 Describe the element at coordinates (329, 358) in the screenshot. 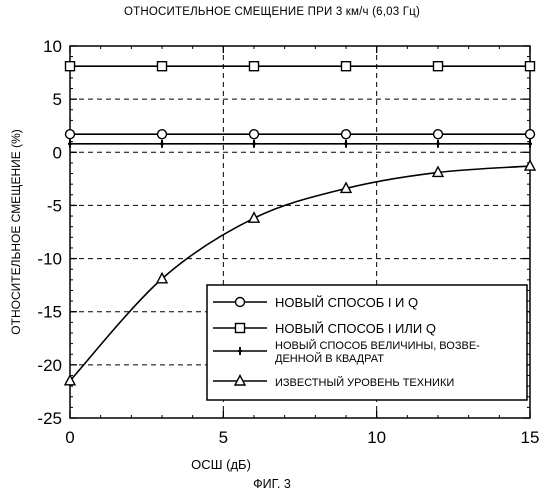

I see `legend-entry-line: ДЕННОЙ В КВАДРАТ` at that location.